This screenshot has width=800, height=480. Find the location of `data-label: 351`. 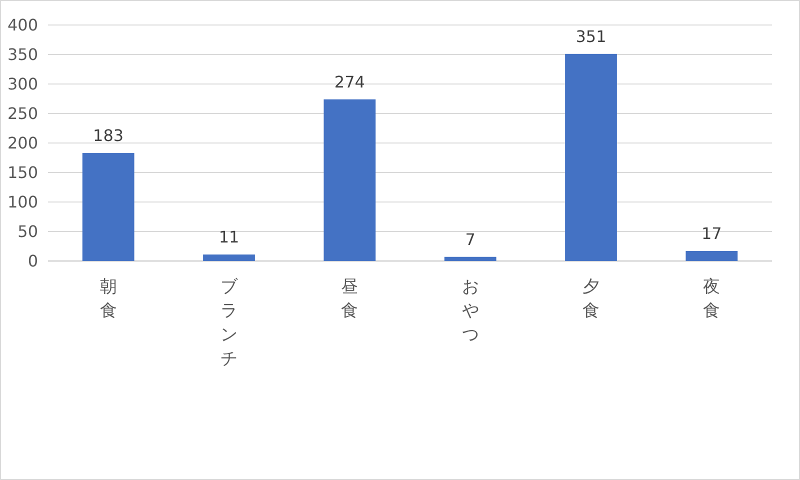

data-label: 351 is located at coordinates (591, 36).